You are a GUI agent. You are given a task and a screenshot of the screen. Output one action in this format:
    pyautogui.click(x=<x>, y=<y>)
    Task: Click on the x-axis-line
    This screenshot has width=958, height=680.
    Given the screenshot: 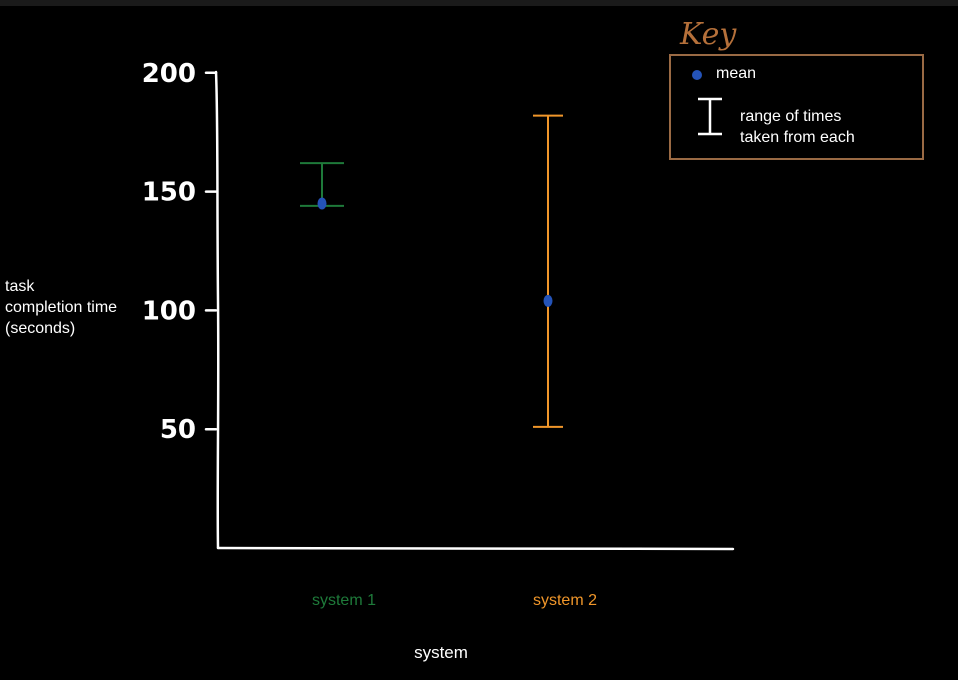 What is the action you would take?
    pyautogui.click(x=475, y=548)
    